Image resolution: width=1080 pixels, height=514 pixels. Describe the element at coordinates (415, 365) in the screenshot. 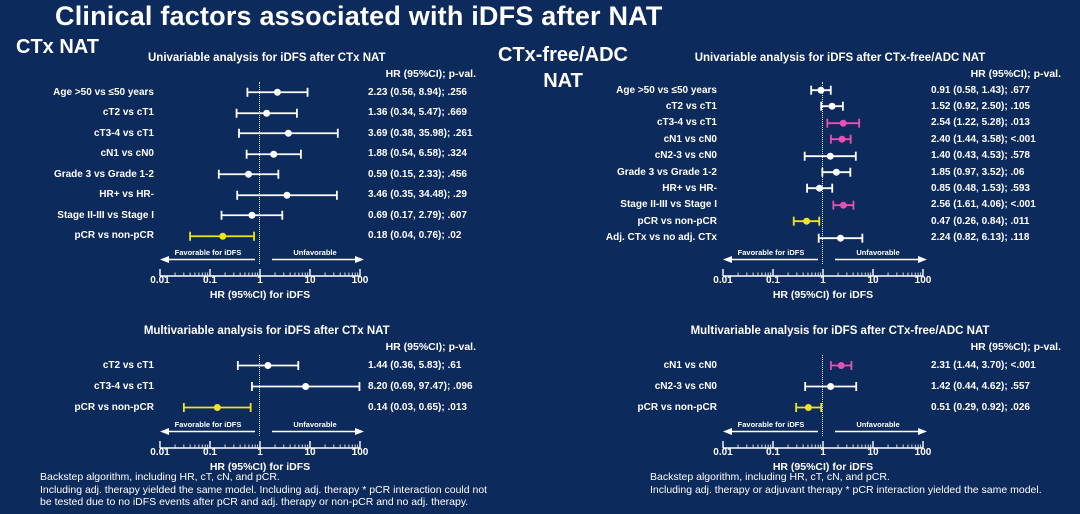

I see `row-hr-ci-pvalue: 1.44 (0.36, 5.83); .61` at that location.